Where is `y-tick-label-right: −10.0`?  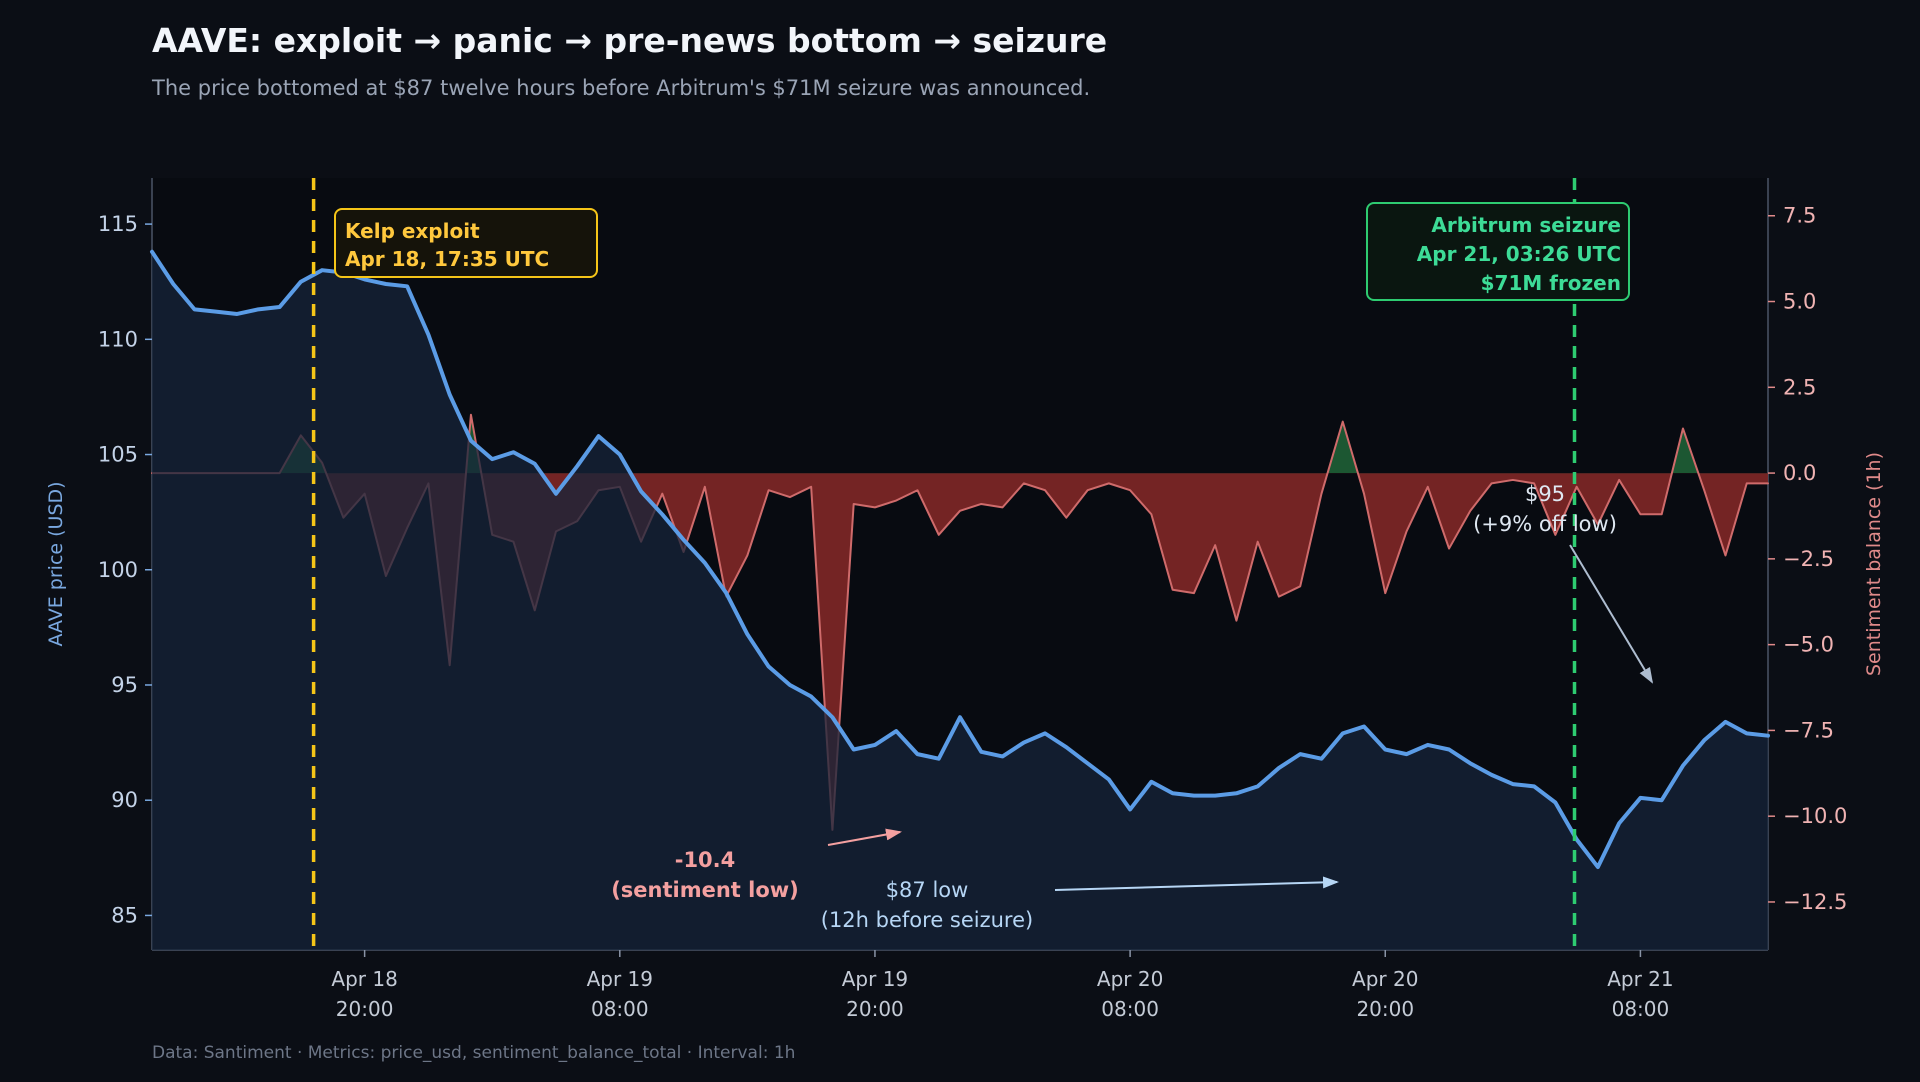 y-tick-label-right: −10.0 is located at coordinates (1815, 816).